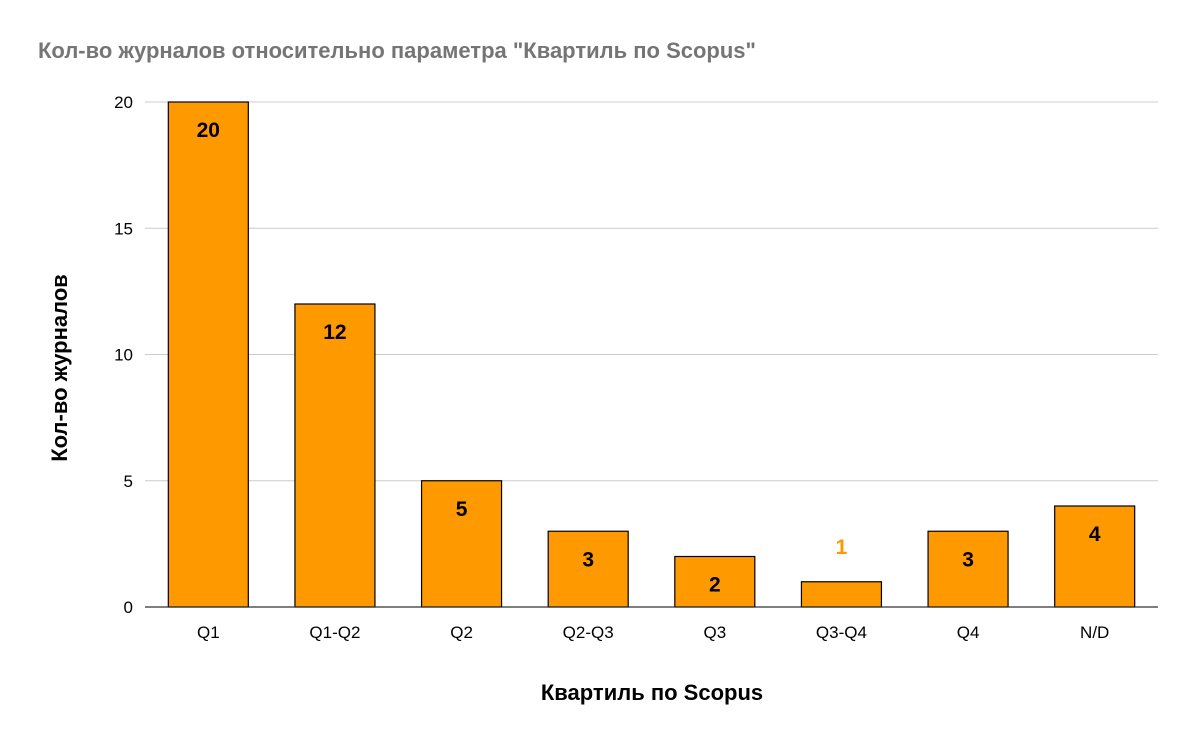 This screenshot has width=1196, height=743. I want to click on x-tick-label: Q1, so click(208, 632).